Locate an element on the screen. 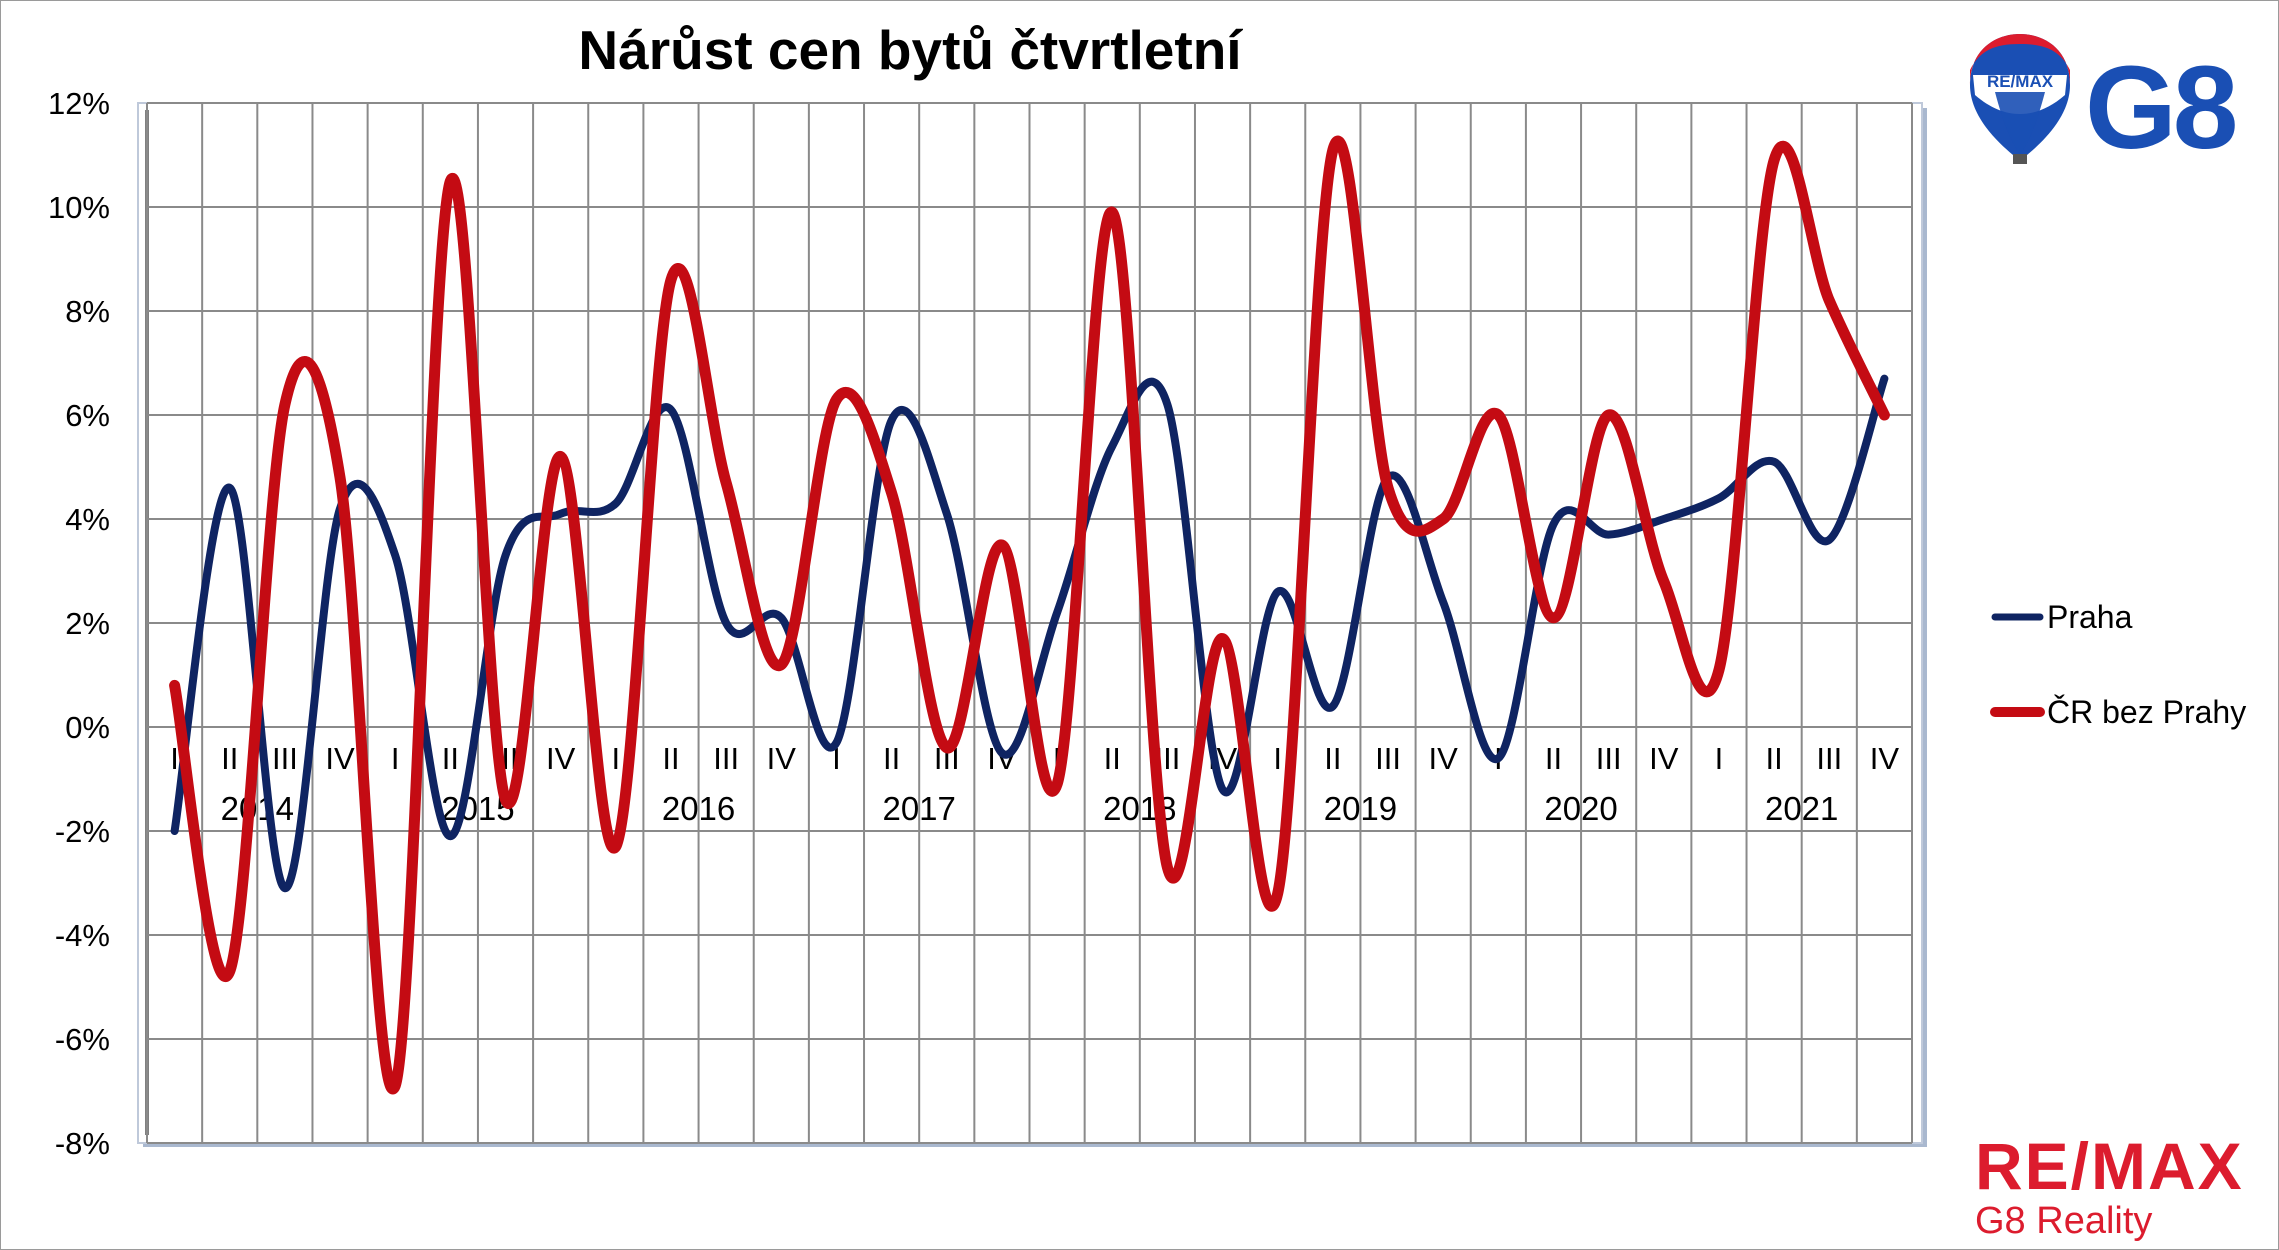 The width and height of the screenshot is (2279, 1250). x-tick-year: 2021 is located at coordinates (1801, 808).